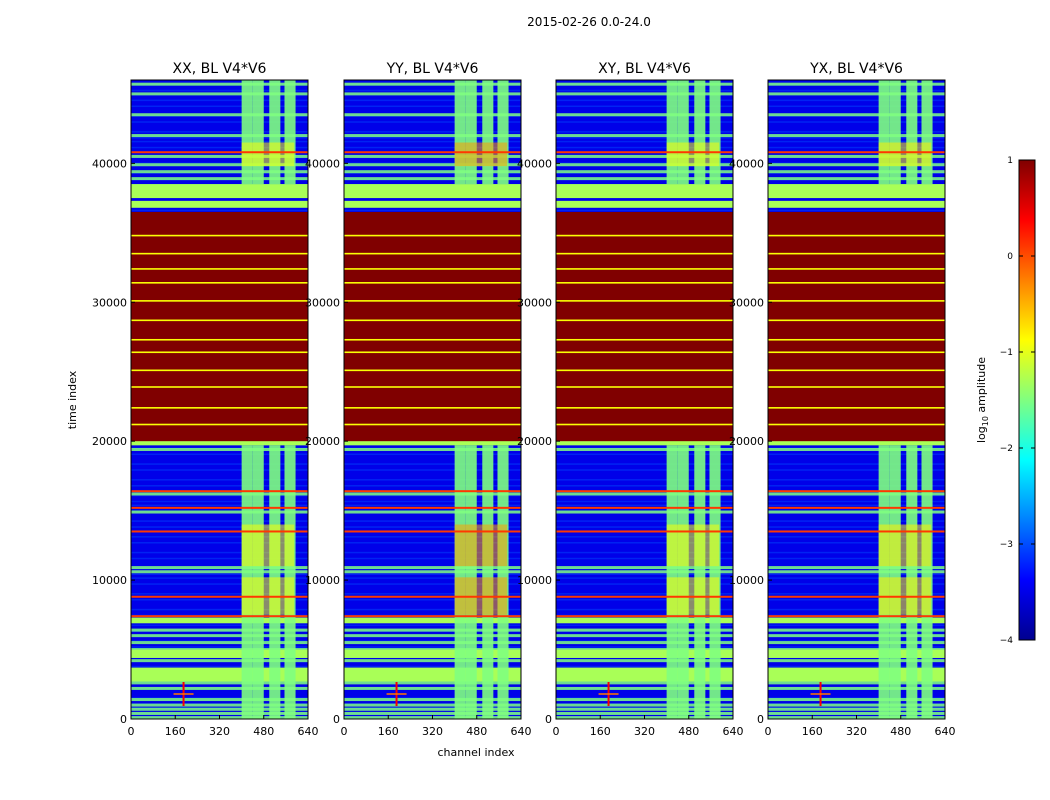 This screenshot has height=800, width=1050. What do you see at coordinates (219, 326) in the screenshot?
I see `flagged-block` at bounding box center [219, 326].